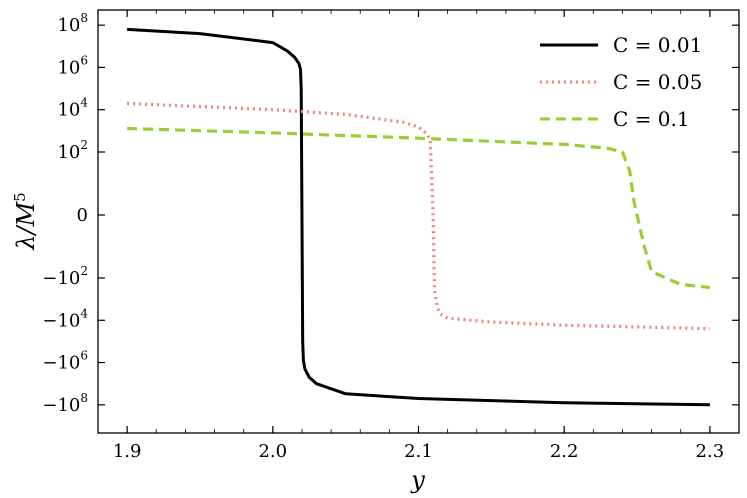 This screenshot has height=498, width=747. What do you see at coordinates (418, 451) in the screenshot?
I see `x-tick-label: 2.1` at bounding box center [418, 451].